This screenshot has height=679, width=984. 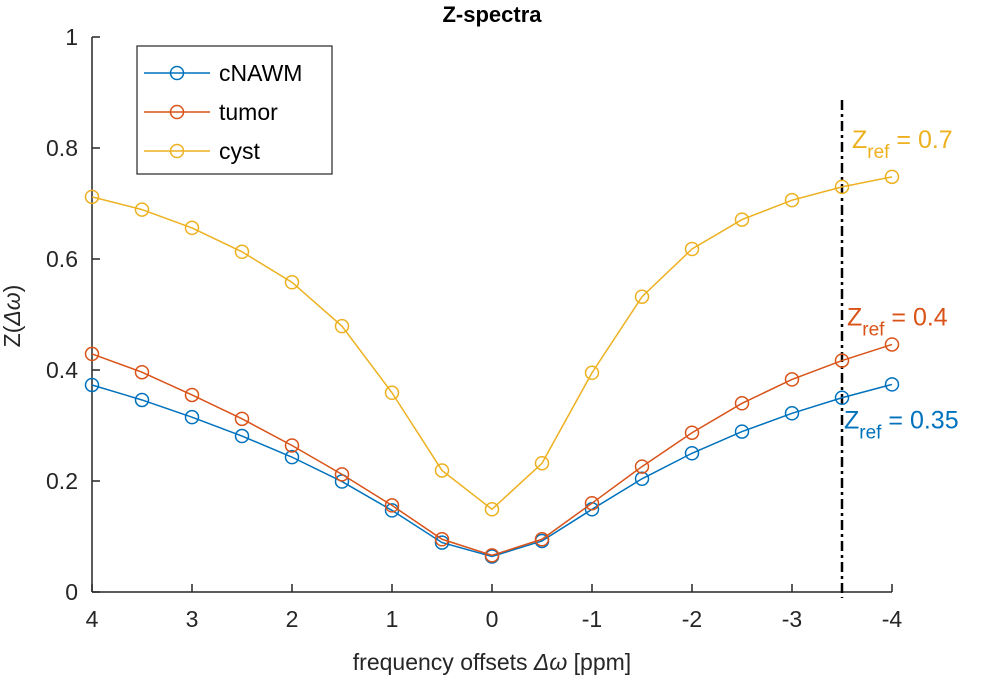 What do you see at coordinates (492, 662) in the screenshot?
I see `x-axis-label: frequency offsets Δω [ppm]` at bounding box center [492, 662].